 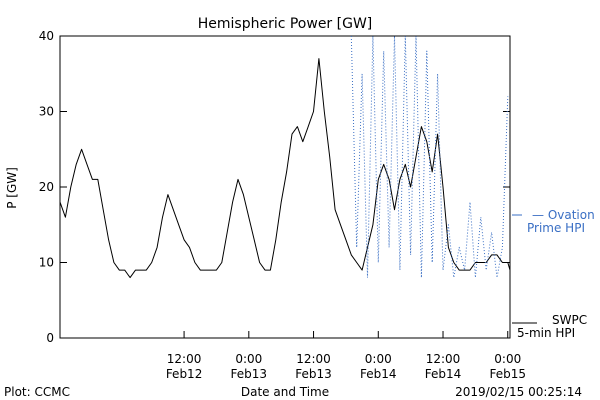 What do you see at coordinates (507, 359) in the screenshot?
I see `x-tick-time-5: 0:00` at bounding box center [507, 359].